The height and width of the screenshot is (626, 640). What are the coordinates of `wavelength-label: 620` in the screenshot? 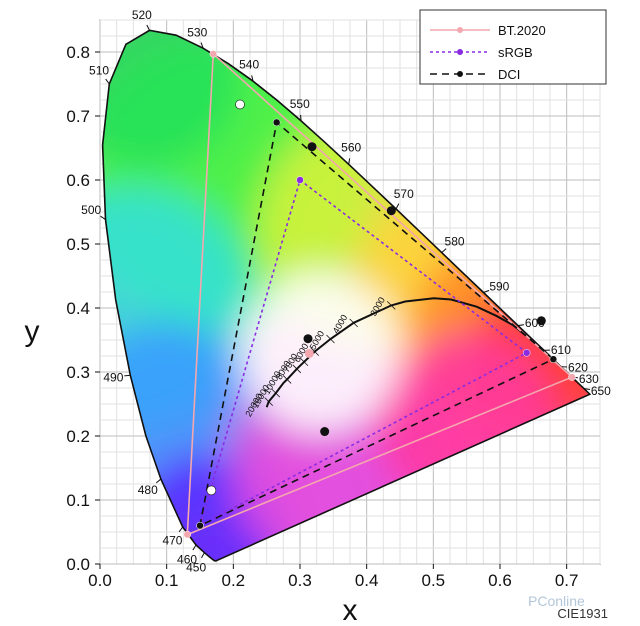 It's located at (578, 368).